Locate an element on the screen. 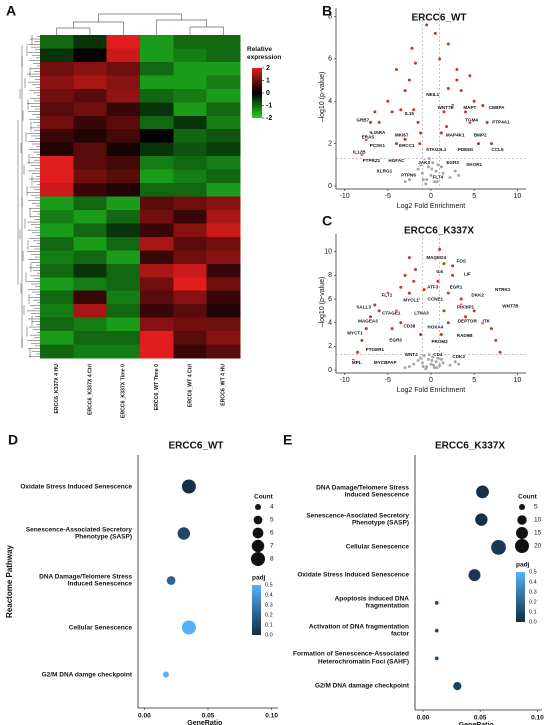 This screenshot has width=550, height=725. panel-letter: E is located at coordinates (287, 440).